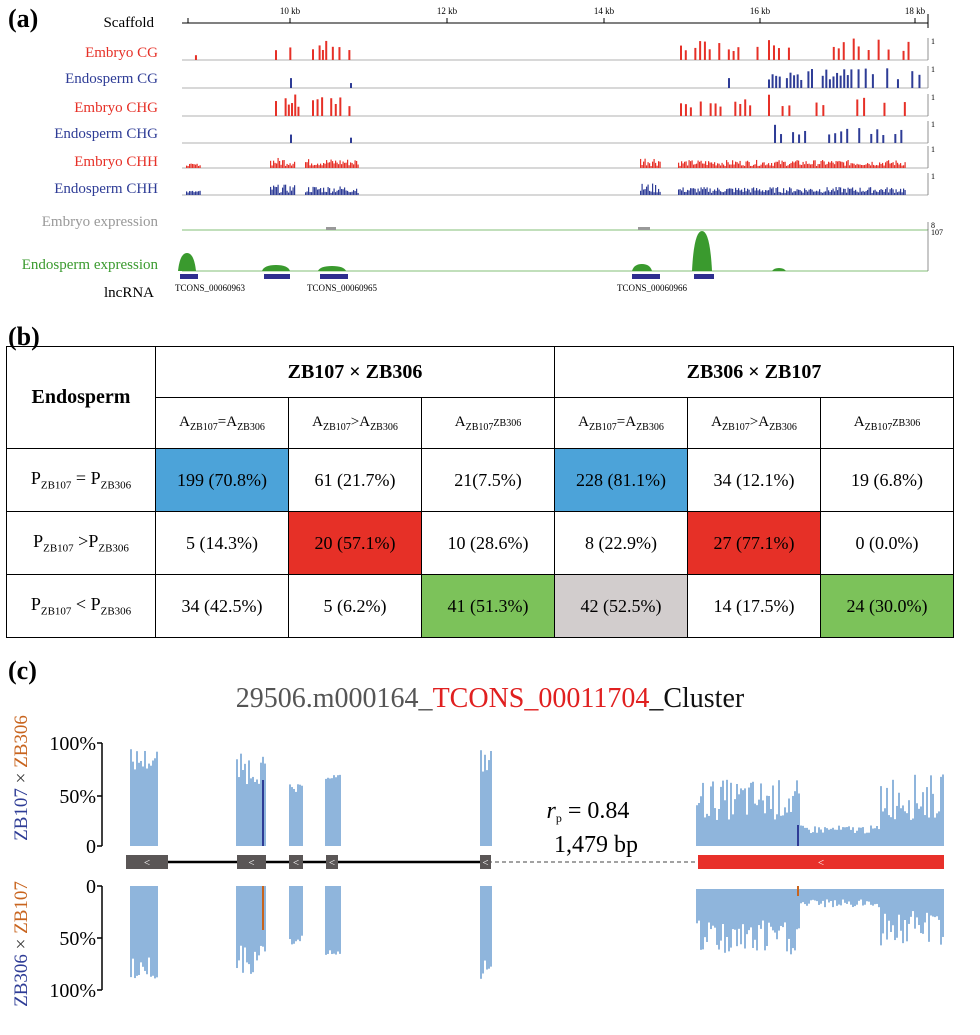 The image size is (980, 1035). What do you see at coordinates (251, 862) in the screenshot?
I see `gene-exon` at bounding box center [251, 862].